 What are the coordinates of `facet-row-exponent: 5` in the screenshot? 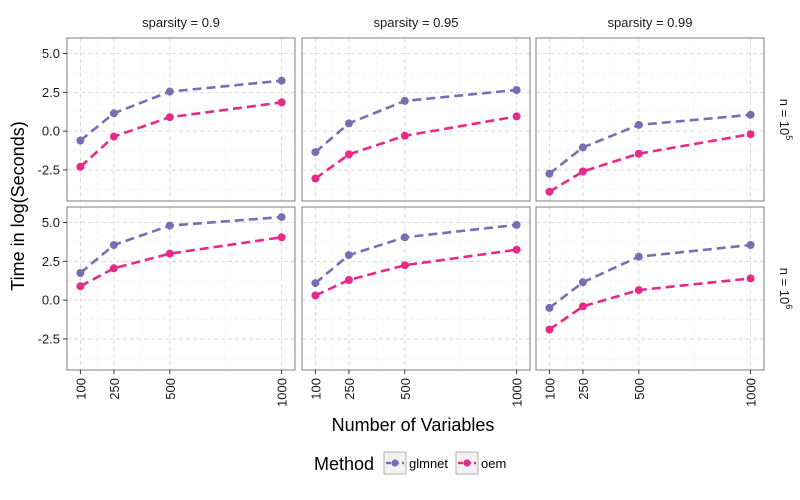 It's located at (789, 137).